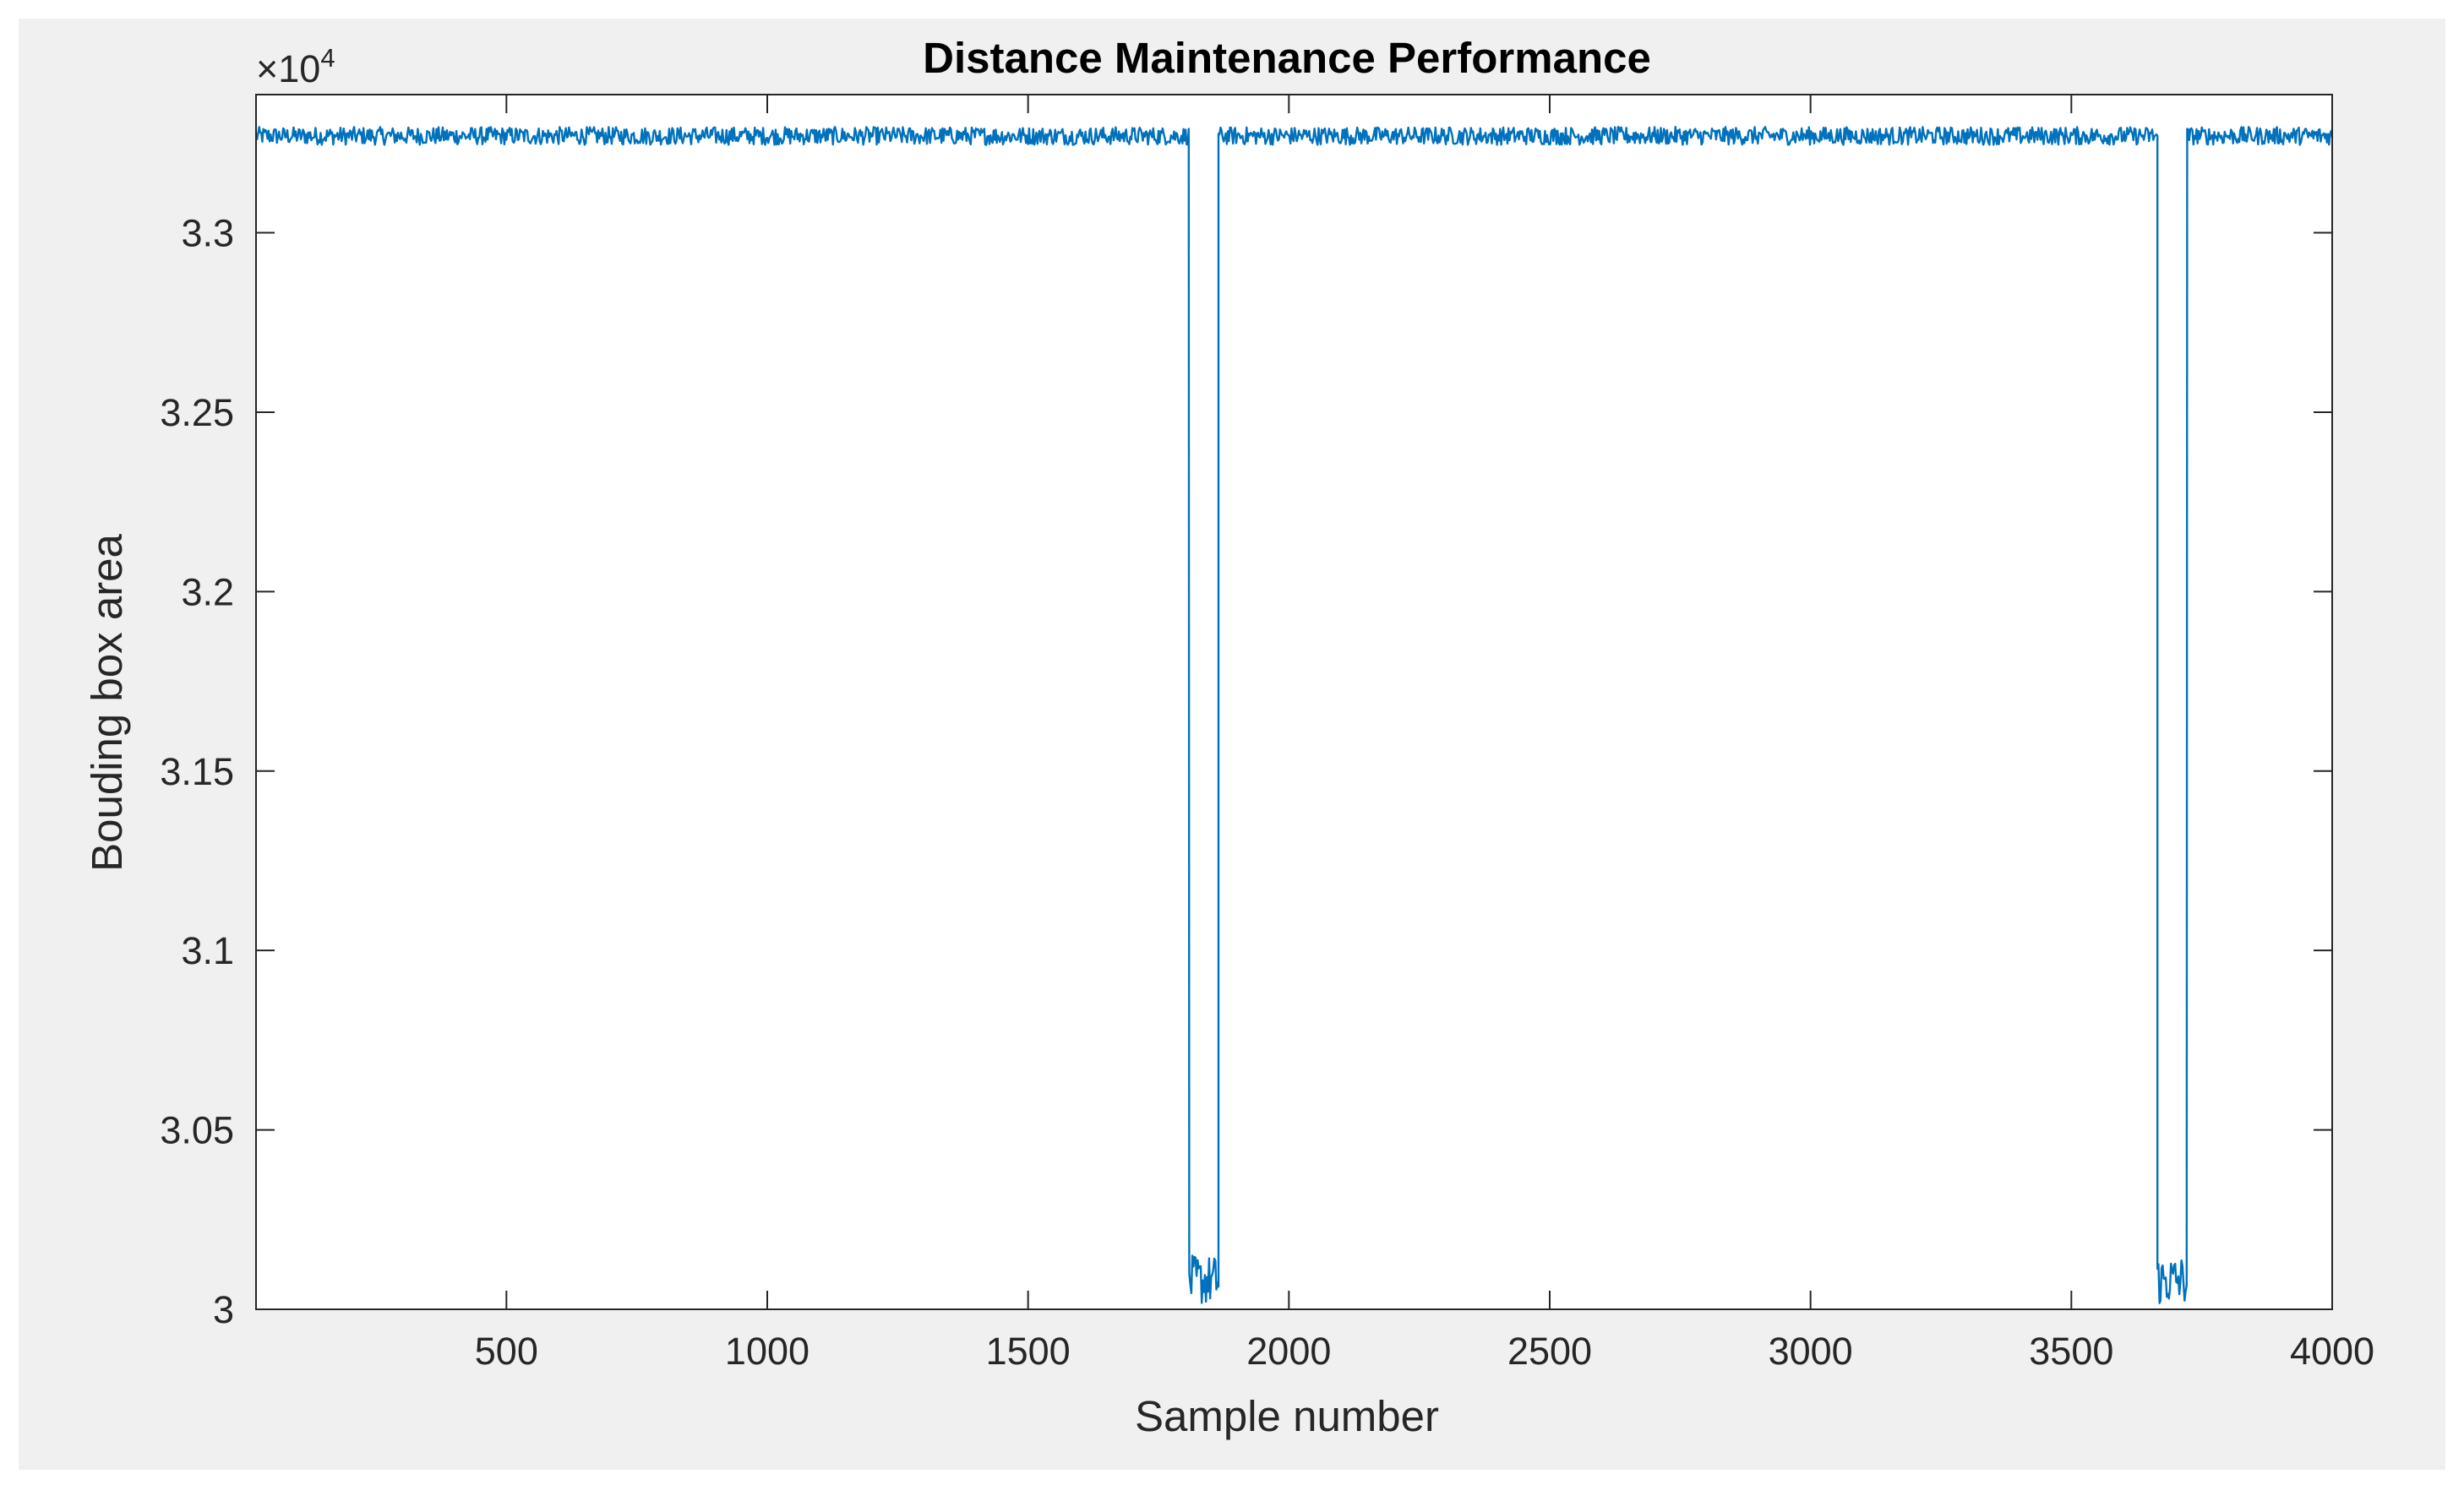 The width and height of the screenshot is (2464, 1496). I want to click on y-tick-label: 3.3, so click(208, 234).